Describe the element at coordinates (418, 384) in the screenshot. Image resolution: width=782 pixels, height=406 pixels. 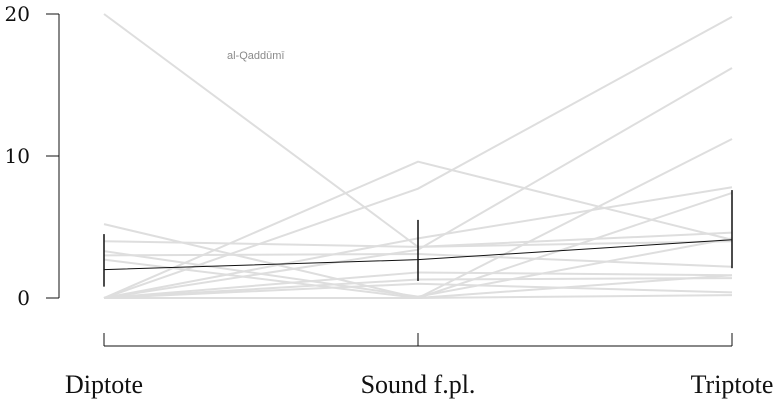
I see `x-tick-label: Sound f.pl.` at that location.